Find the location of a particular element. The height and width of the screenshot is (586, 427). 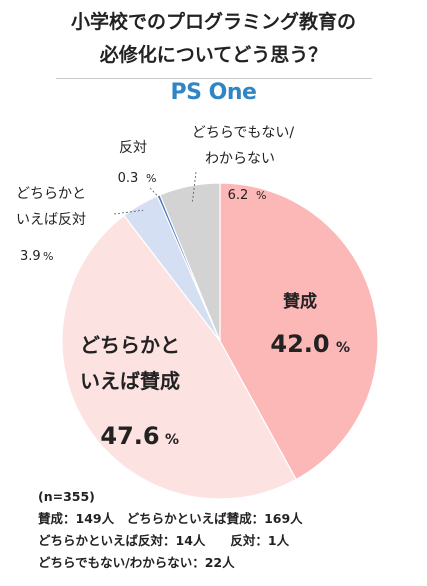

slice-label-dochira-sansei-2: いえば賛成 is located at coordinates (130, 381).